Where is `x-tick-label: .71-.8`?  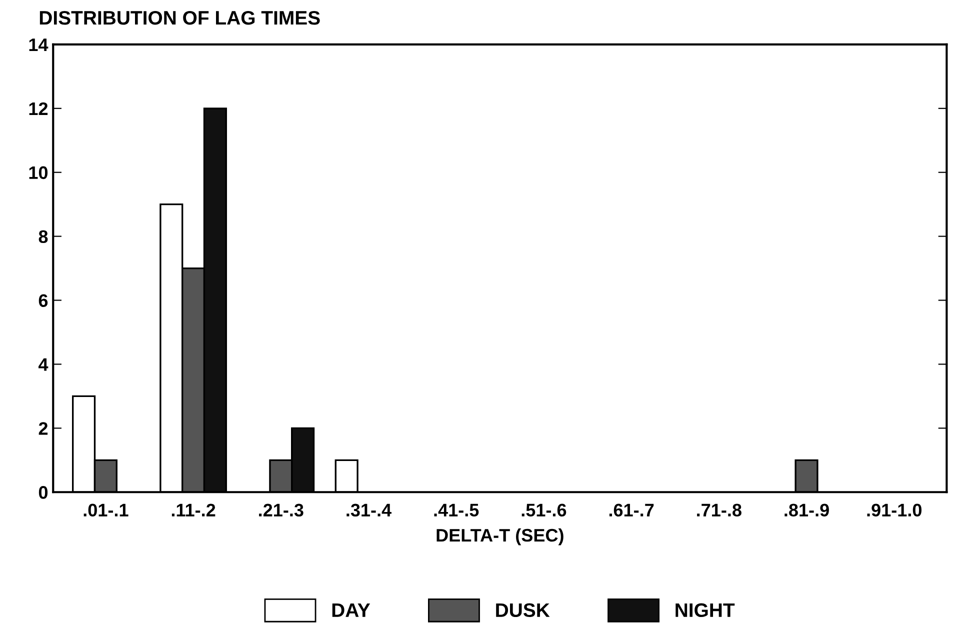
x-tick-label: .71-.8 is located at coordinates (719, 510).